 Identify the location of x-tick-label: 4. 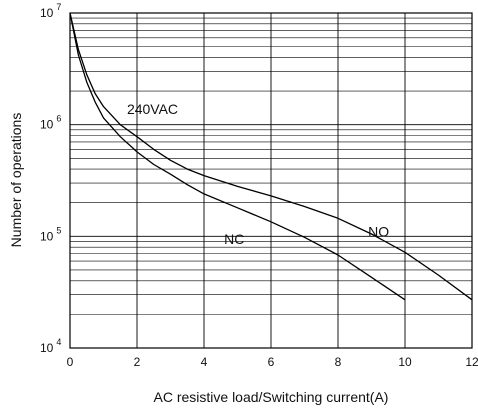
(204, 362).